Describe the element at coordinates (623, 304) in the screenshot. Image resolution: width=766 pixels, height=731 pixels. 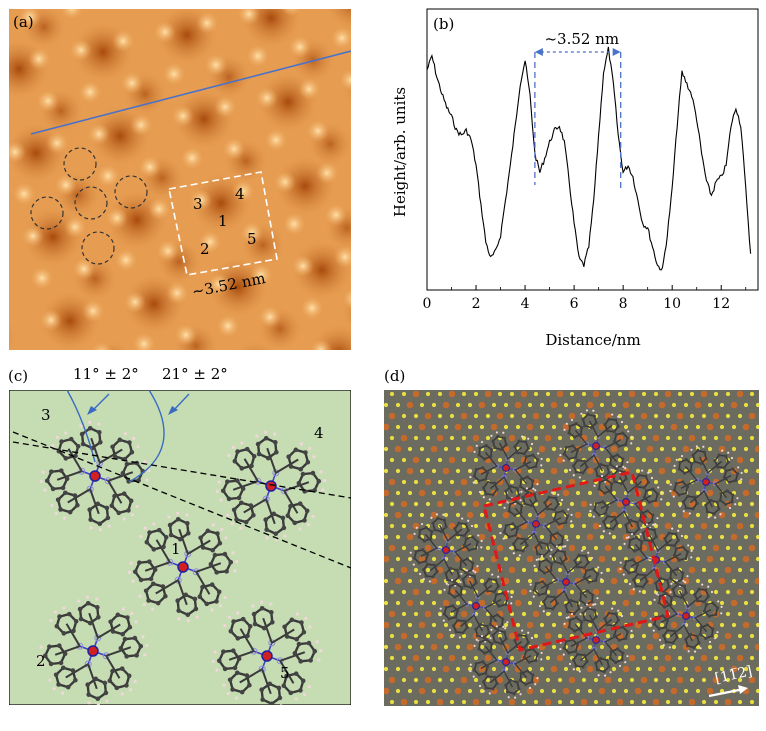
I see `x-tick-label-8: 8` at that location.